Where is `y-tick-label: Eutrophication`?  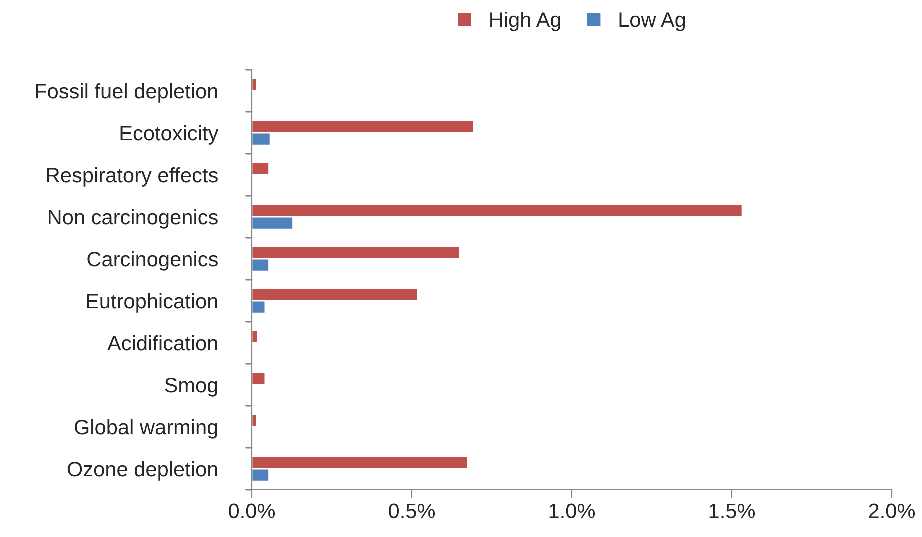
y-tick-label: Eutrophication is located at coordinates (152, 303).